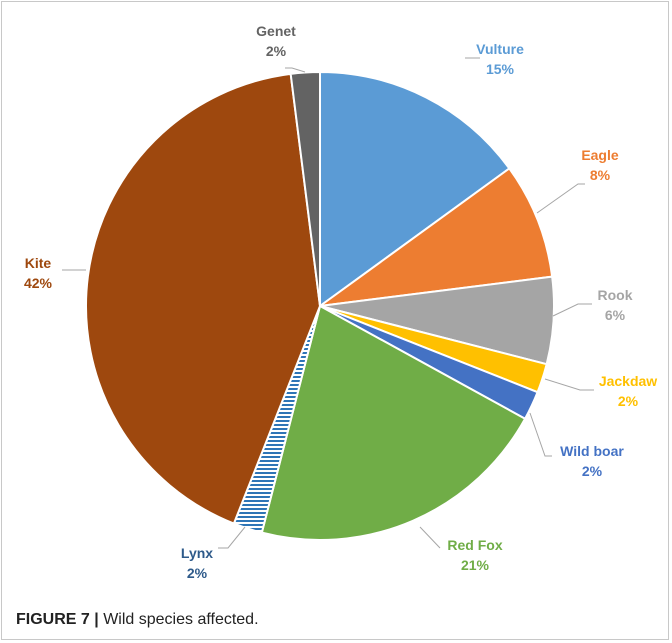  Describe the element at coordinates (393, 422) in the screenshot. I see `pie-slice-red-fox` at that location.